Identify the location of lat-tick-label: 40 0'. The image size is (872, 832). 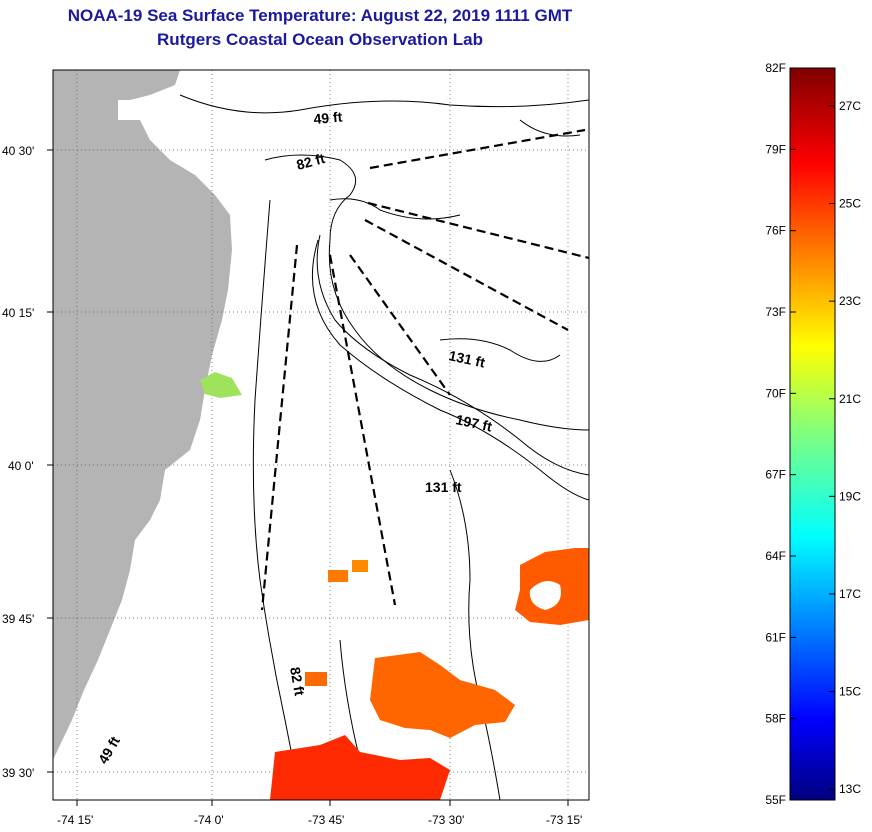
(21, 466).